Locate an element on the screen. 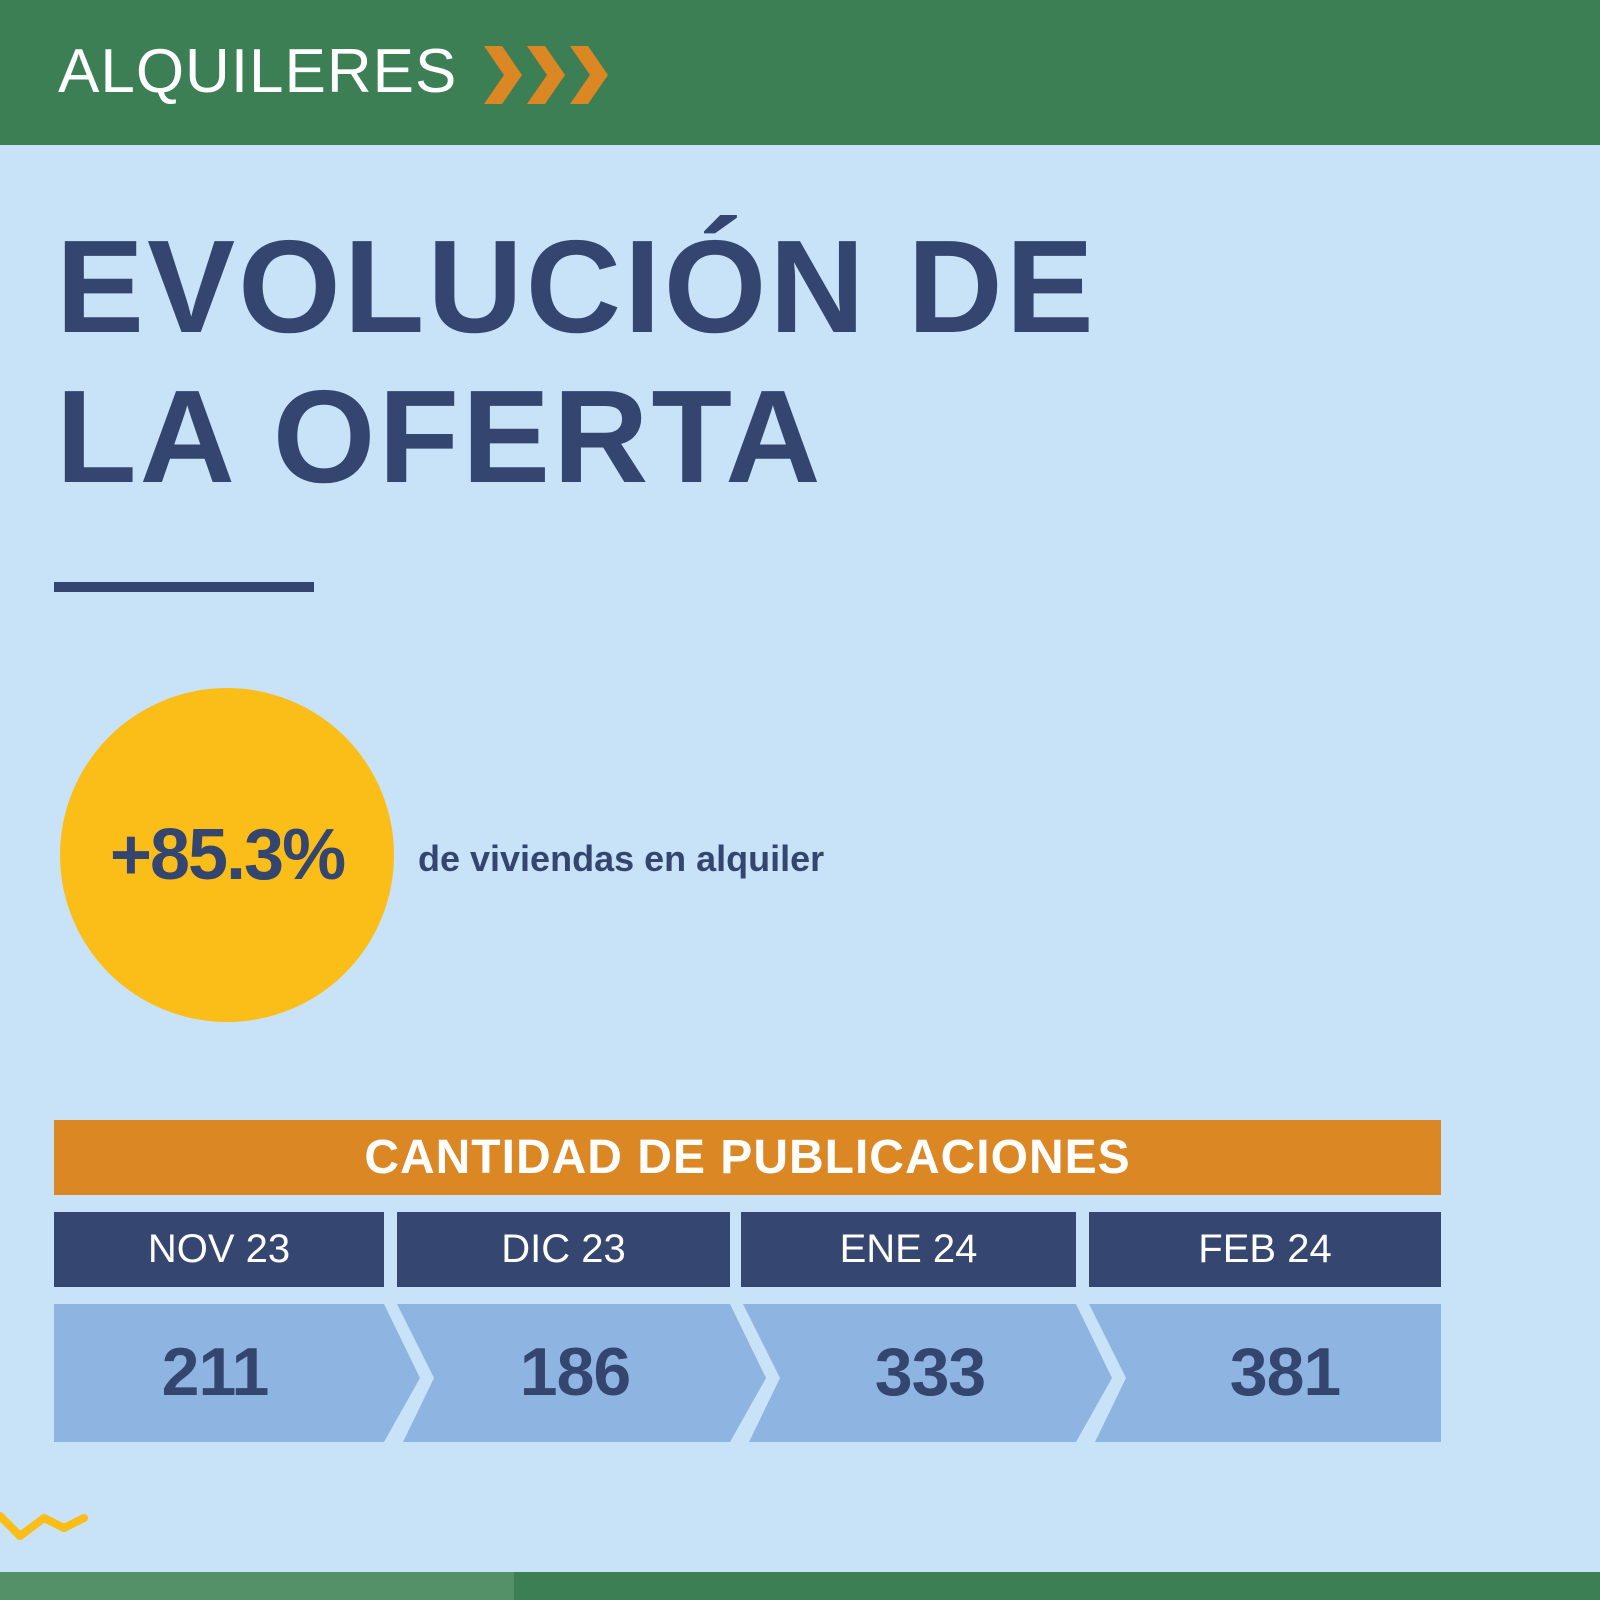  table-title: CANTIDAD DE PUBLICACIONES is located at coordinates (747, 1157).